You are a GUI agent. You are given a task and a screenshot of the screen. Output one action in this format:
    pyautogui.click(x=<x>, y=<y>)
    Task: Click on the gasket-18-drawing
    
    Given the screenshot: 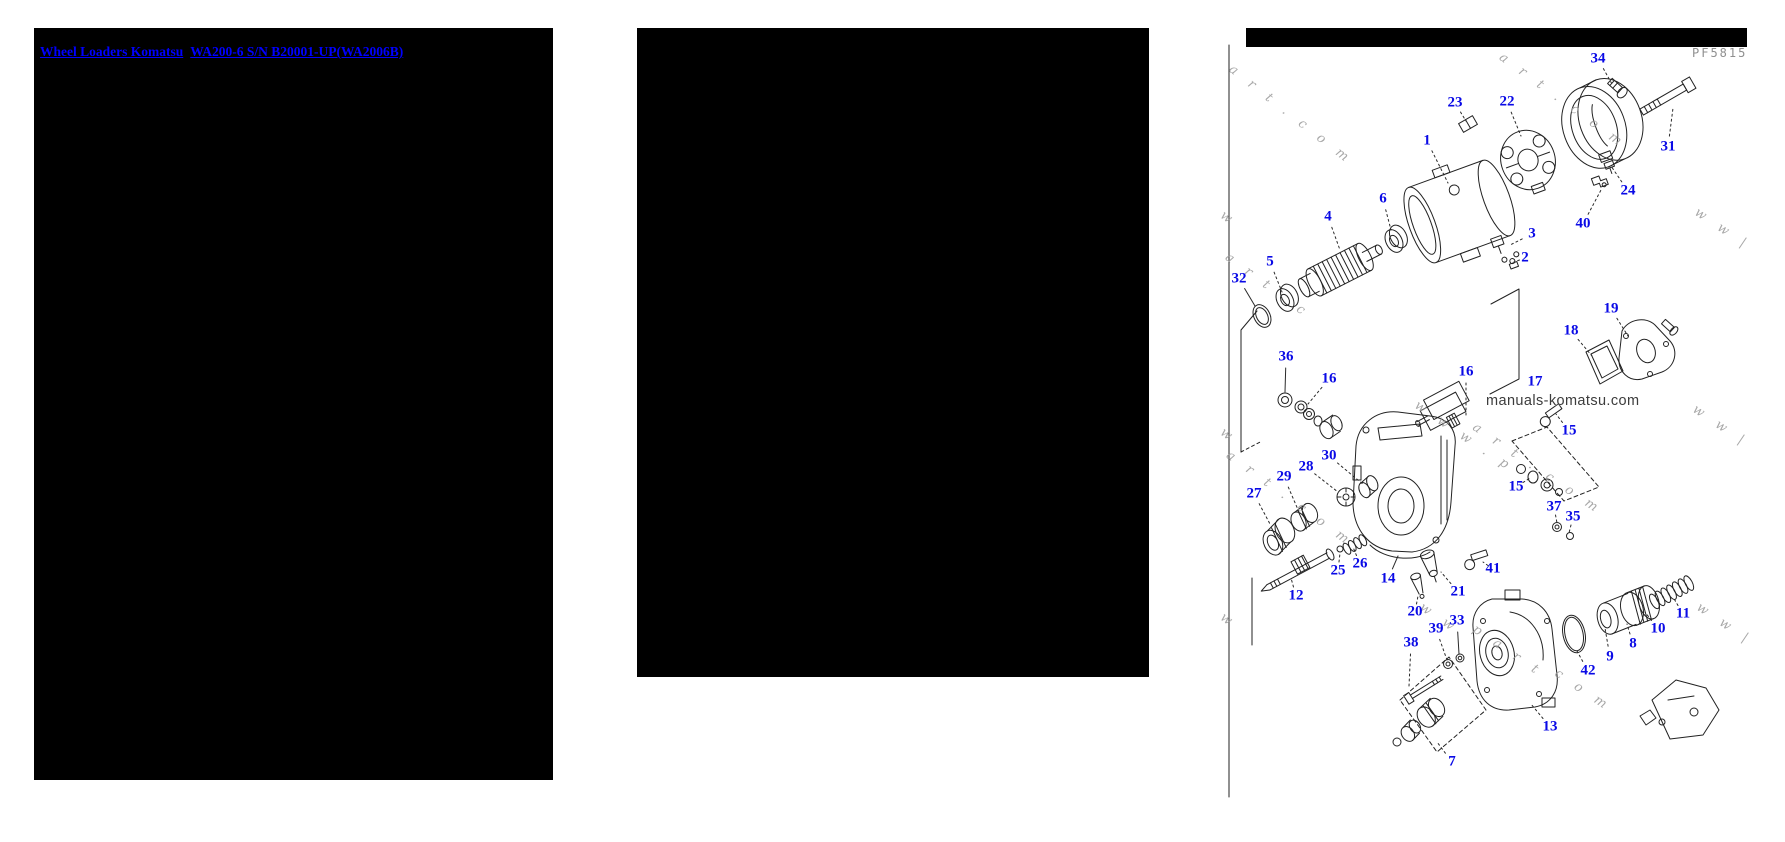 What is the action you would take?
    pyautogui.click(x=1604, y=362)
    